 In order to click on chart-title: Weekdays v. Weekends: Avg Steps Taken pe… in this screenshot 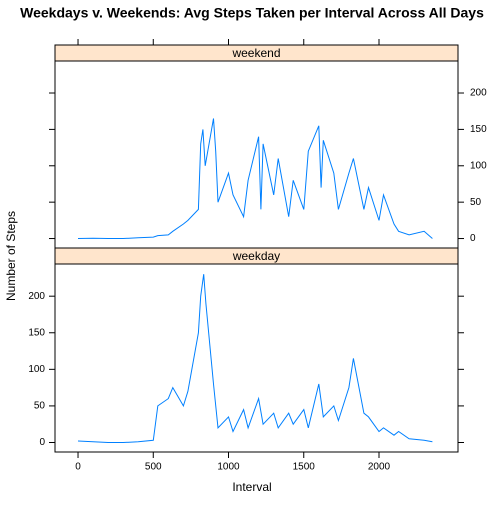, I will do `click(252, 13)`.